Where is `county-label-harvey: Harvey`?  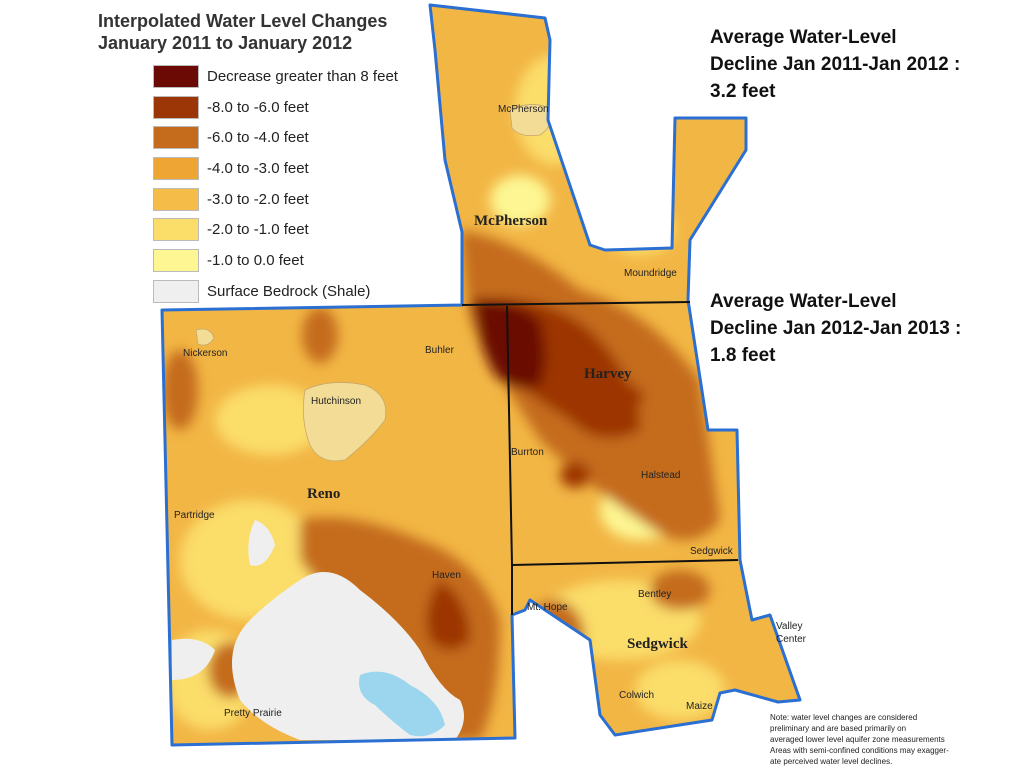 county-label-harvey: Harvey is located at coordinates (608, 374).